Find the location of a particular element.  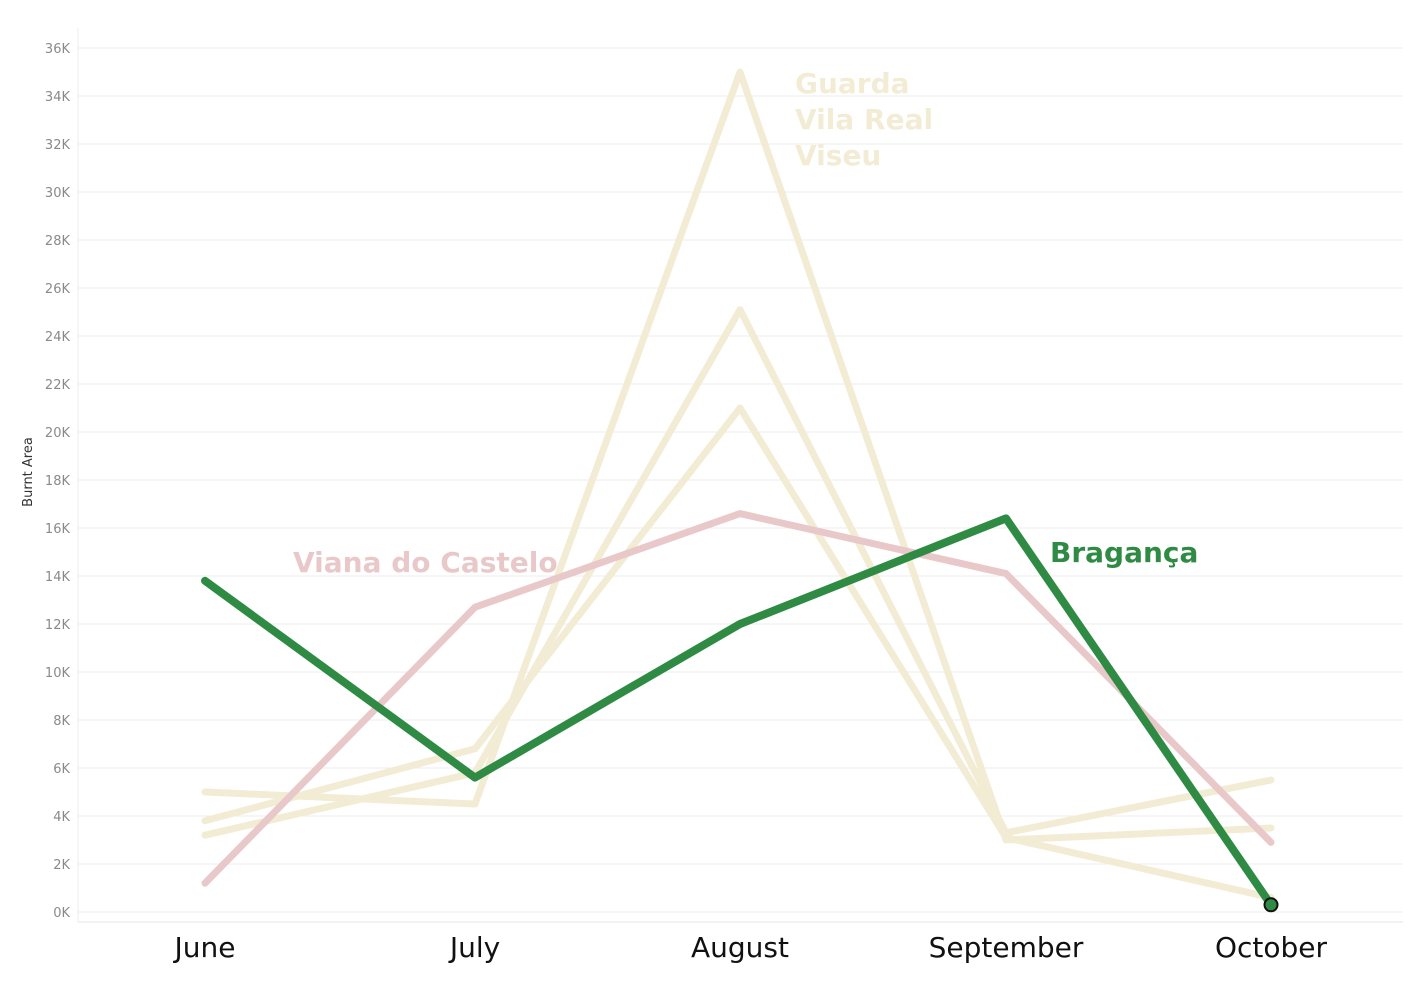

series-endpoint-marker is located at coordinates (1271, 905).